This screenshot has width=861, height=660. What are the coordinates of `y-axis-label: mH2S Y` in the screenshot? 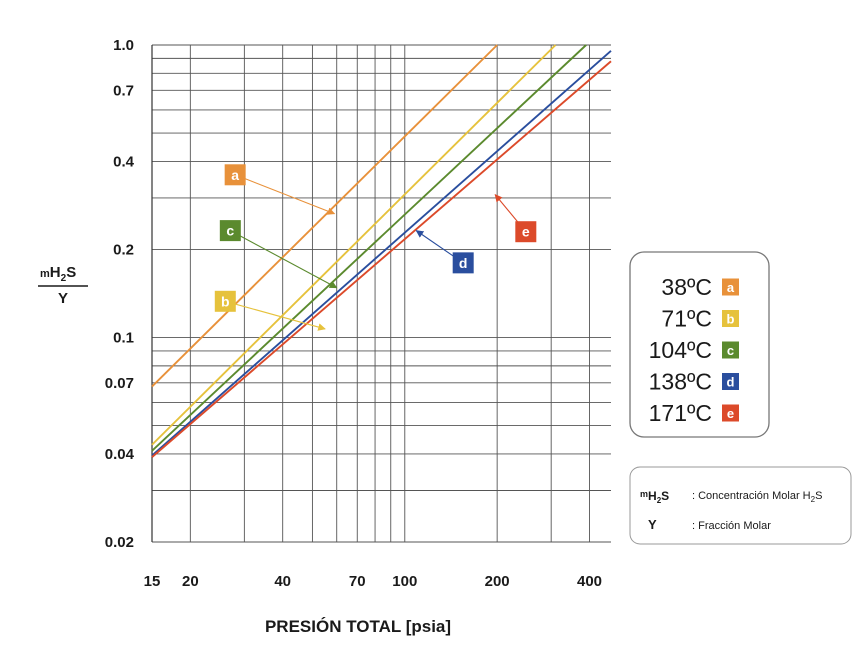 It's located at (63, 285).